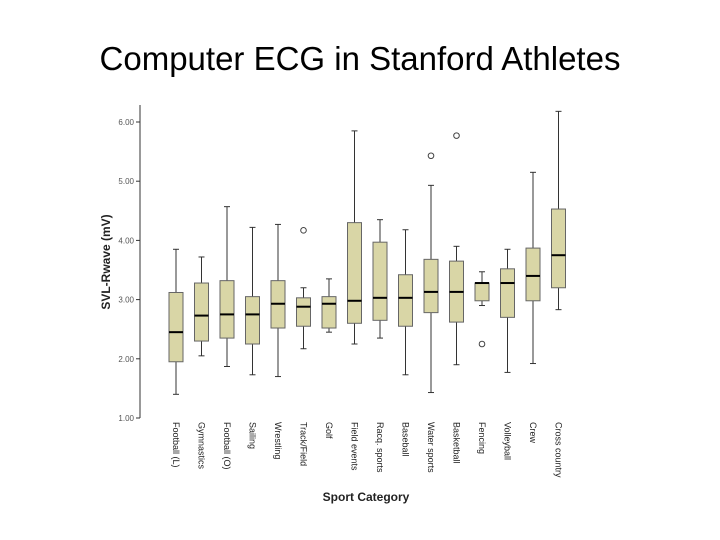 The image size is (720, 540). I want to click on x-tick-label: Wrestling, so click(278, 440).